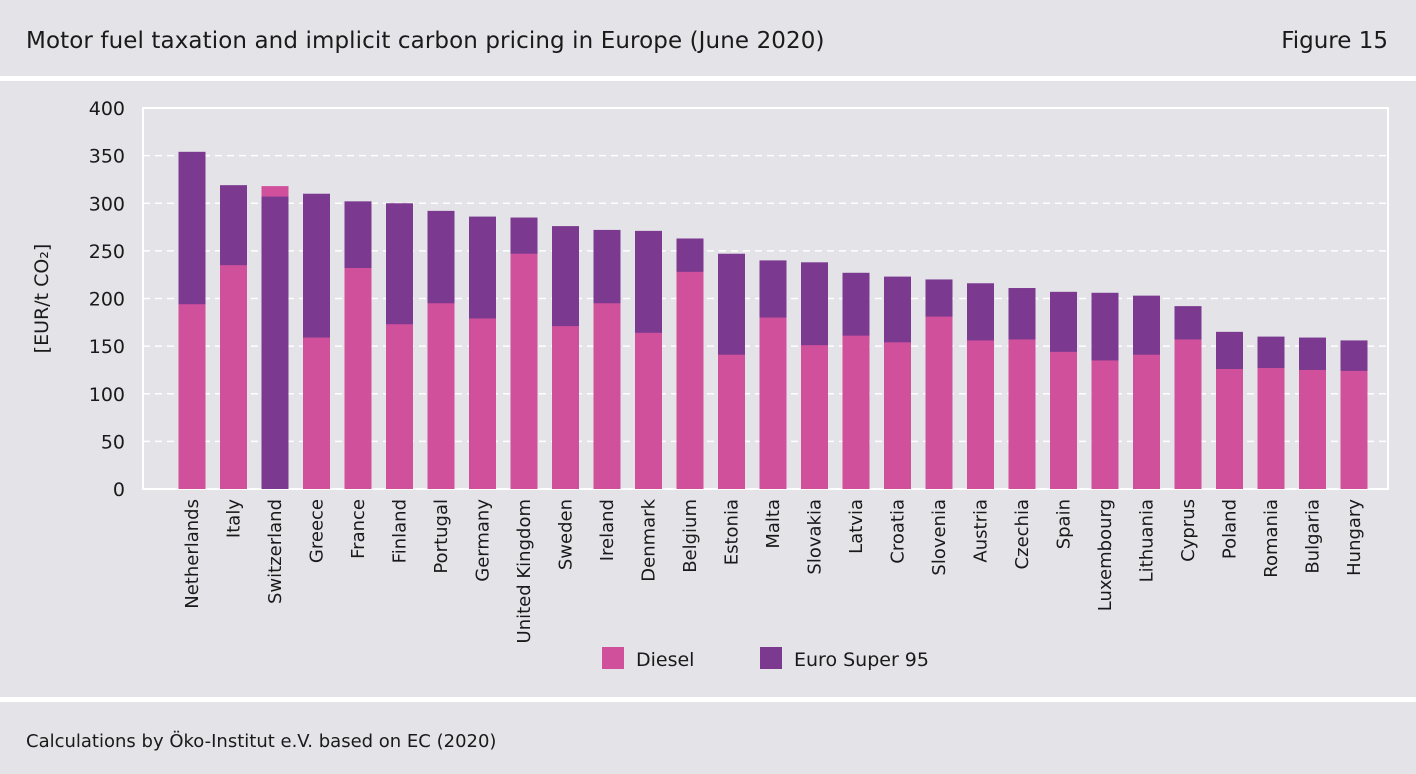  What do you see at coordinates (665, 660) in the screenshot?
I see `legend-label-diesel: Diesel` at bounding box center [665, 660].